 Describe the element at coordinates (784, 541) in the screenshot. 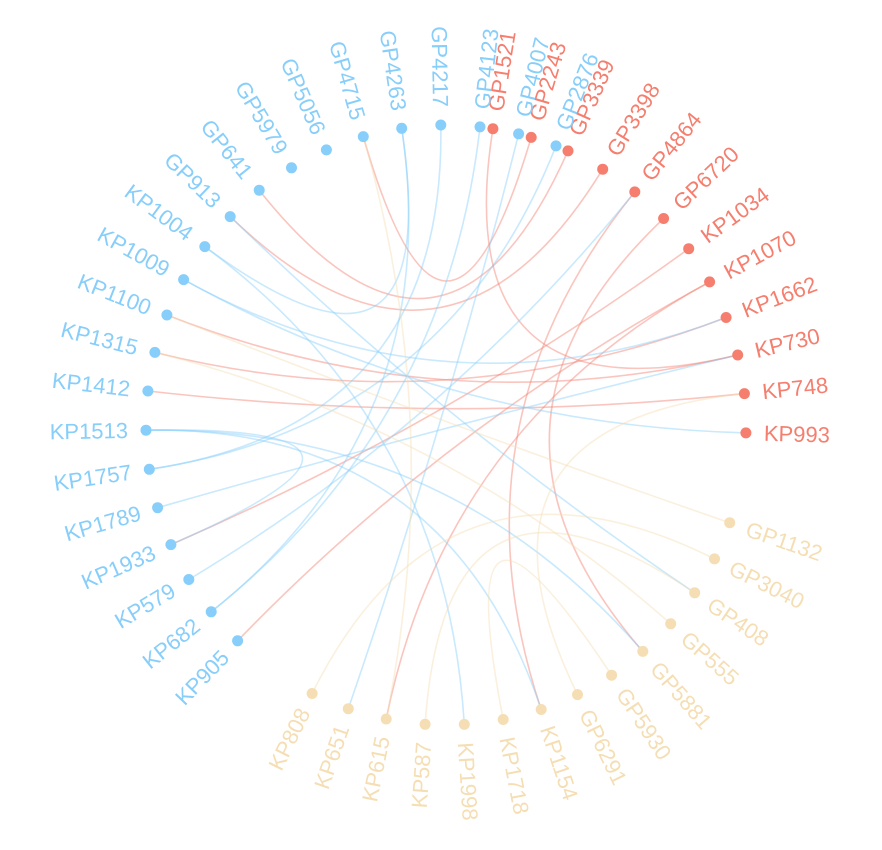

I see `node-label: GP1132` at that location.